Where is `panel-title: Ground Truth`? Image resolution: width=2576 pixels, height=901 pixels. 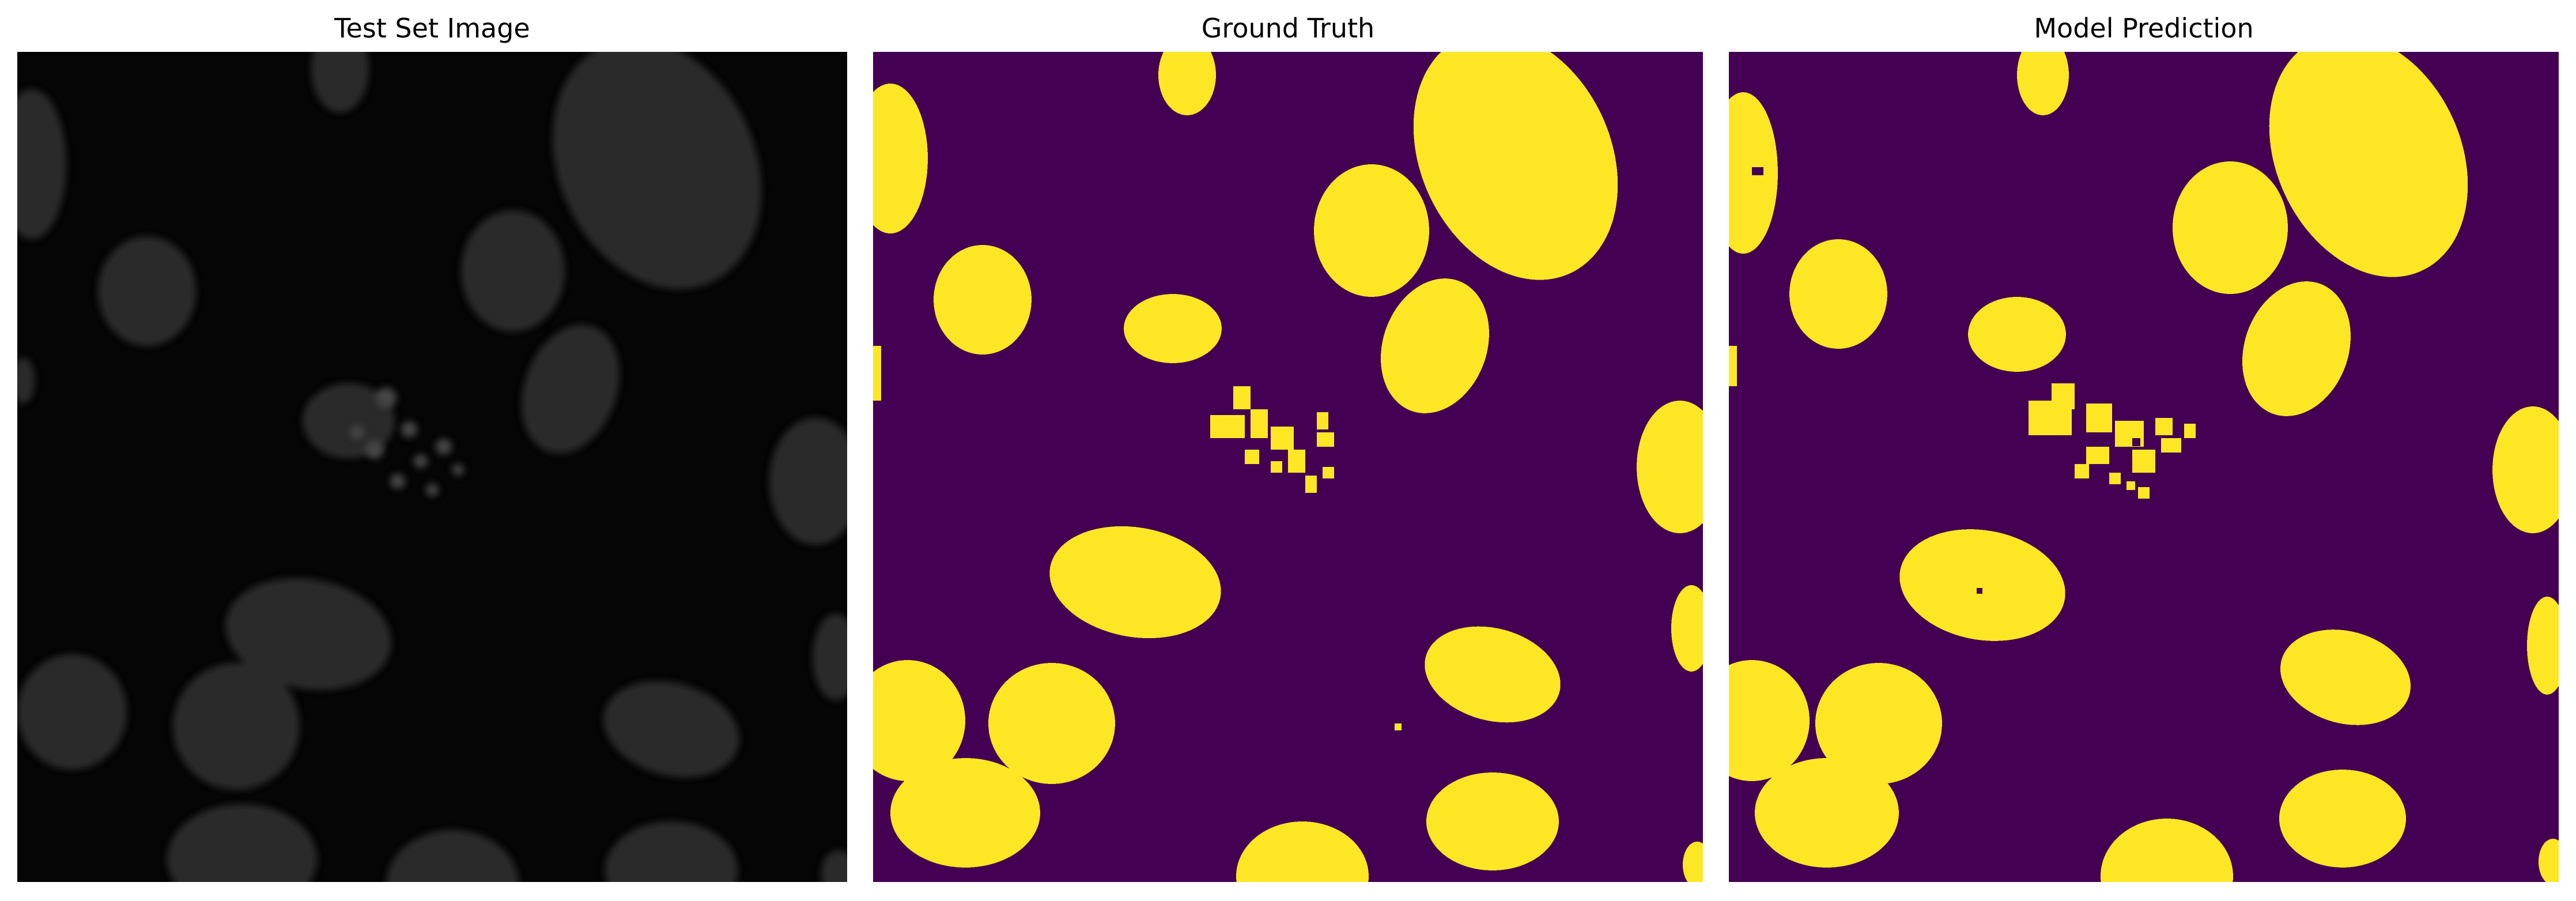
panel-title: Ground Truth is located at coordinates (1288, 29).